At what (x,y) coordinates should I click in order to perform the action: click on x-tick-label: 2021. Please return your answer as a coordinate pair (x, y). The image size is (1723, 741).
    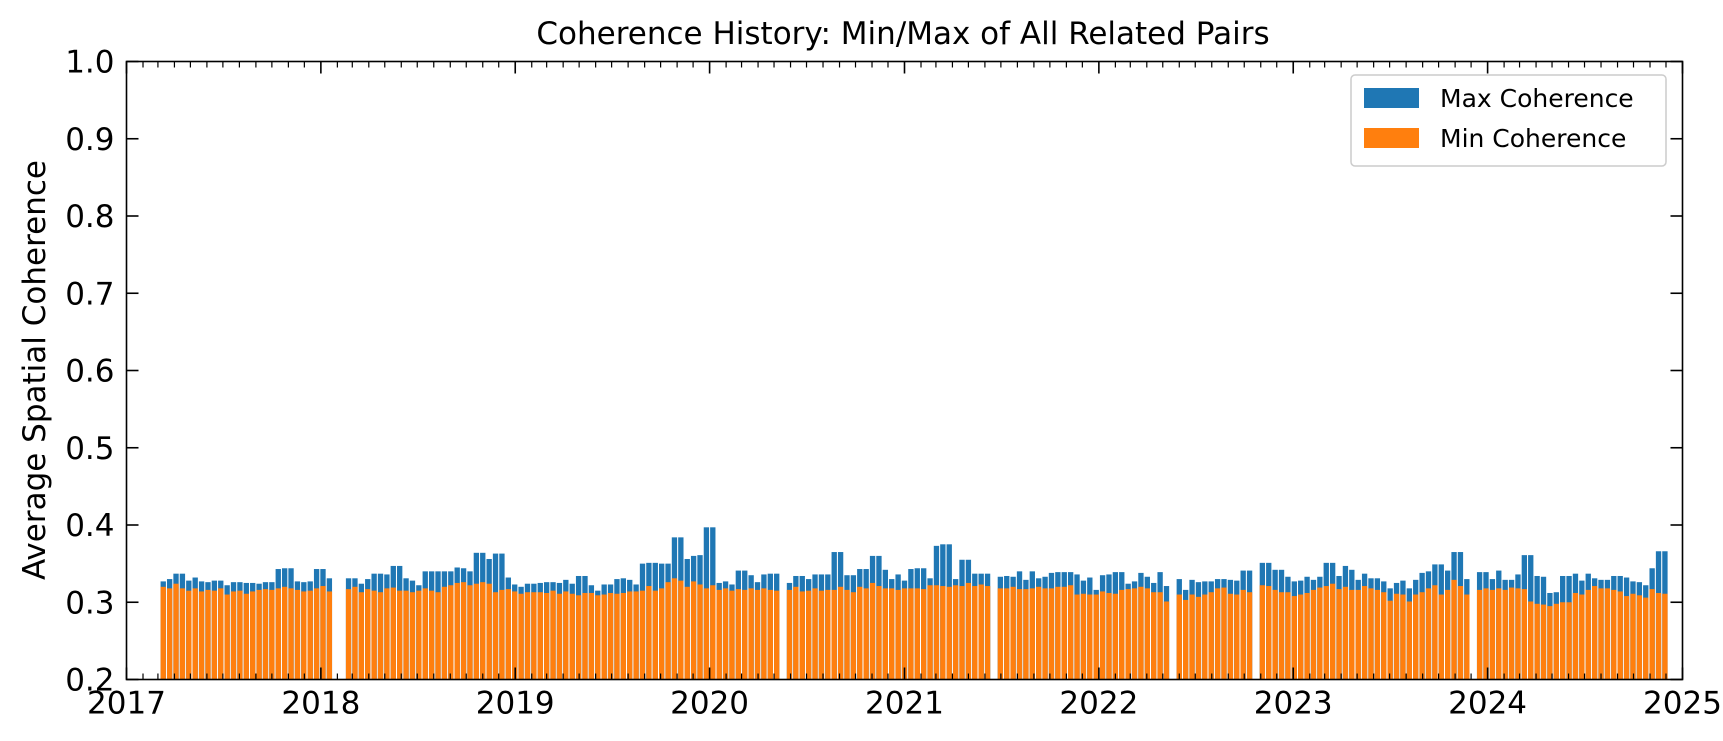
    Looking at the image, I should click on (904, 704).